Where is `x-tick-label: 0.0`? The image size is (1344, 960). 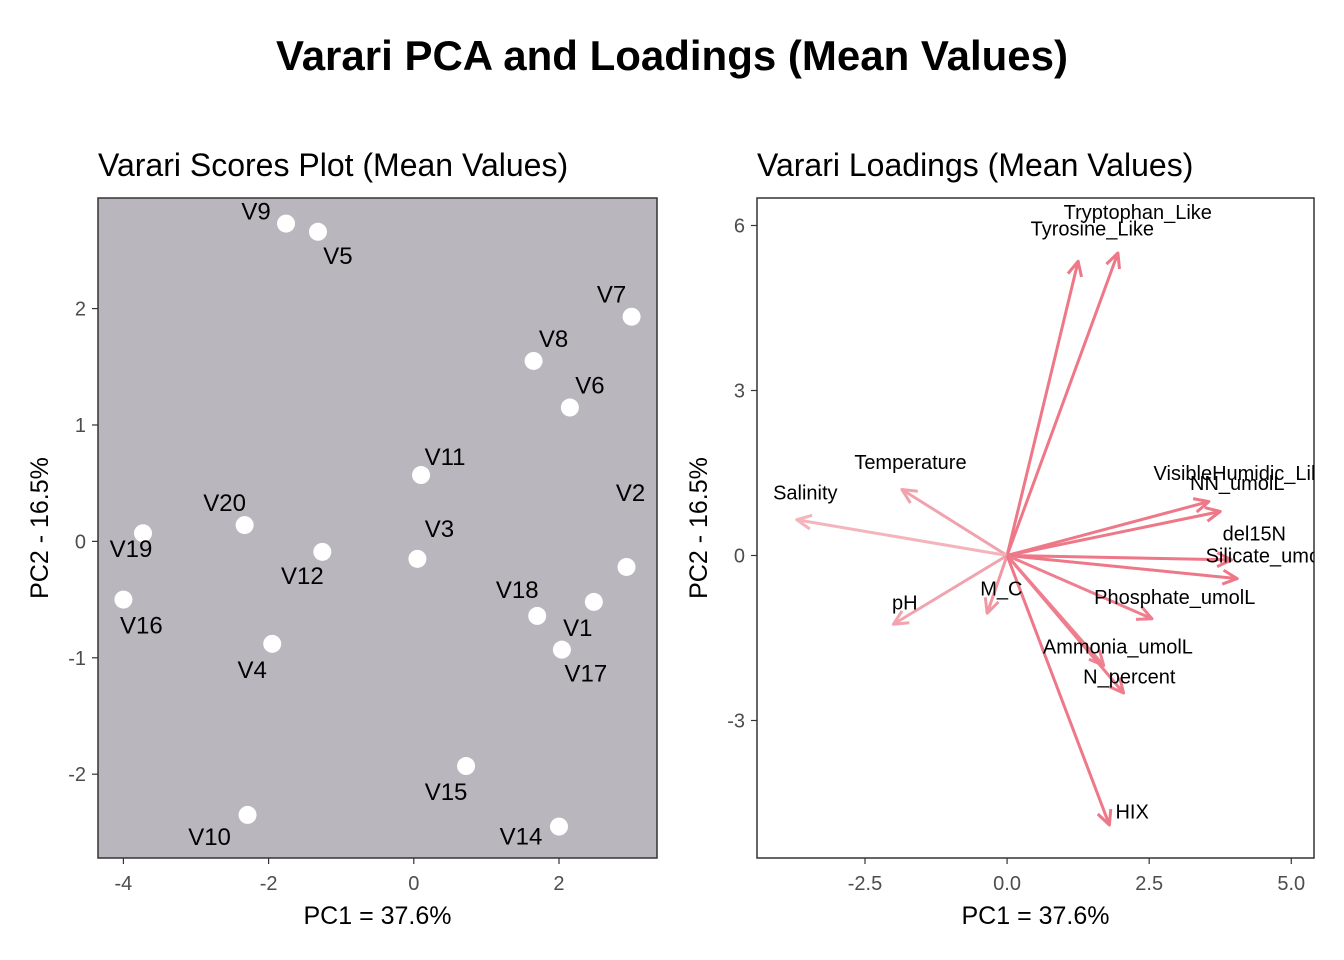 x-tick-label: 0.0 is located at coordinates (1007, 884).